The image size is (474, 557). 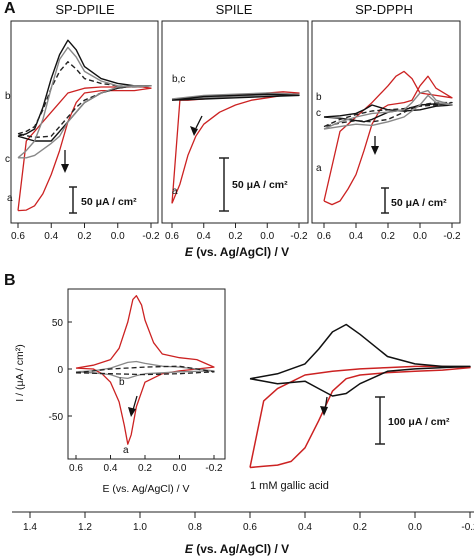 What do you see at coordinates (189, 549) in the screenshot?
I see `bottom-x-axis-label-e: E` at bounding box center [189, 549].